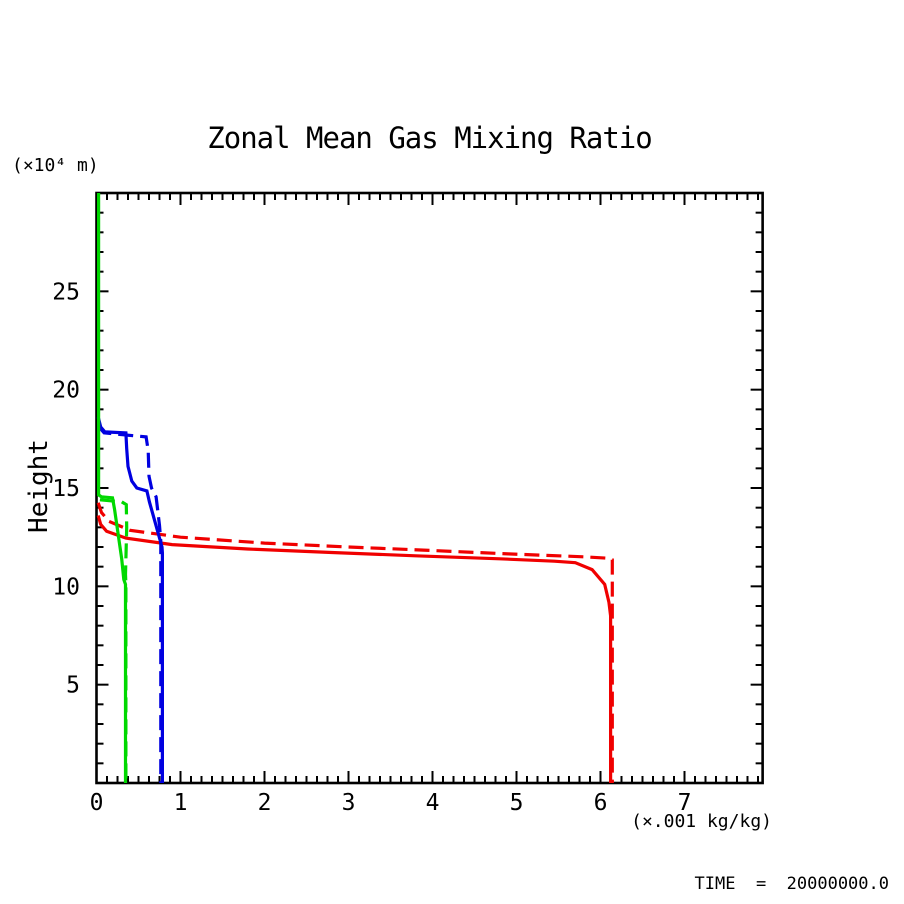  I want to click on y-axis-unit-label: (×10⁴ m), so click(55, 165).